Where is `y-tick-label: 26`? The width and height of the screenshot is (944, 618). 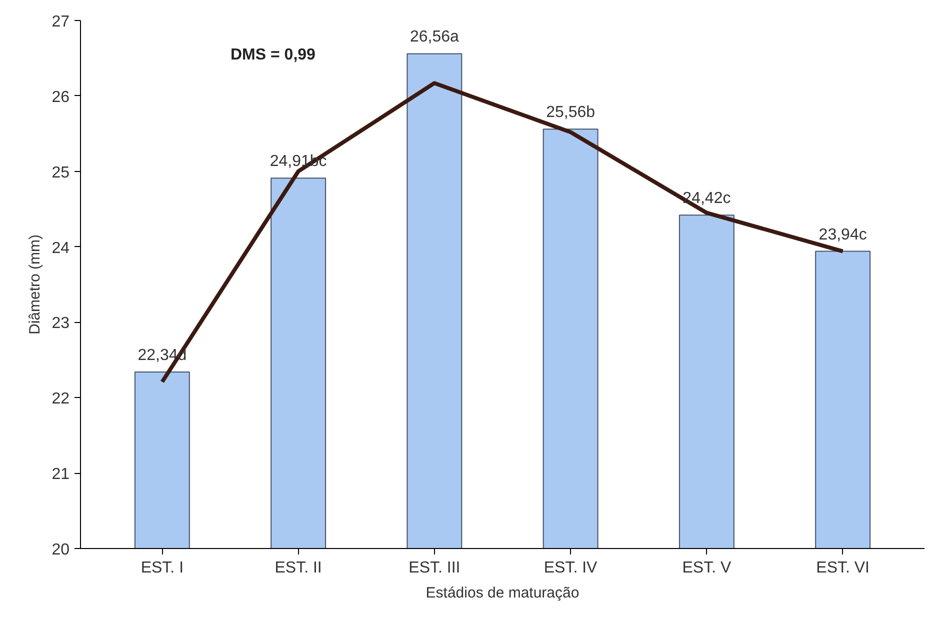
y-tick-label: 26 is located at coordinates (61, 97).